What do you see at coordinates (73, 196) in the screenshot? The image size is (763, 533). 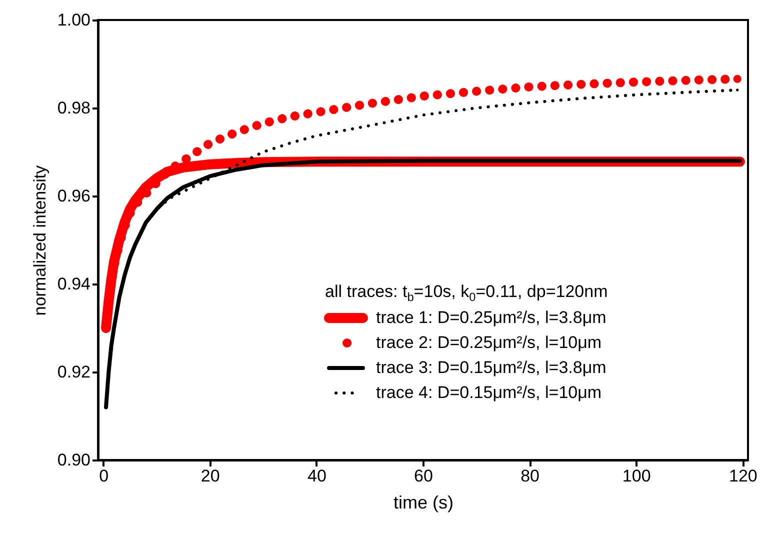 I see `y-tick-label: 0.96` at bounding box center [73, 196].